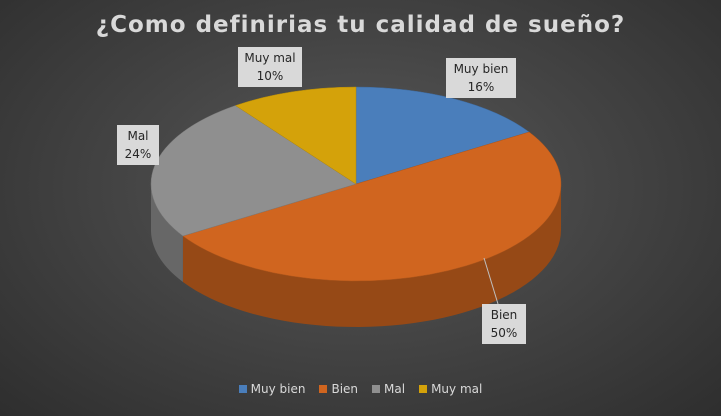  I want to click on data-label-mal: Mal 24%, so click(138, 145).